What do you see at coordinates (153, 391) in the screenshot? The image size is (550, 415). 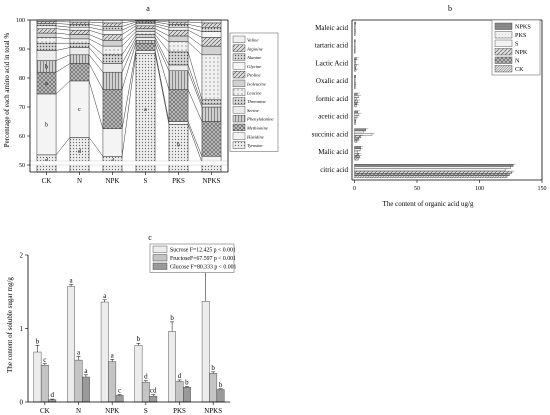 I see `significance-letter: cd` at bounding box center [153, 391].